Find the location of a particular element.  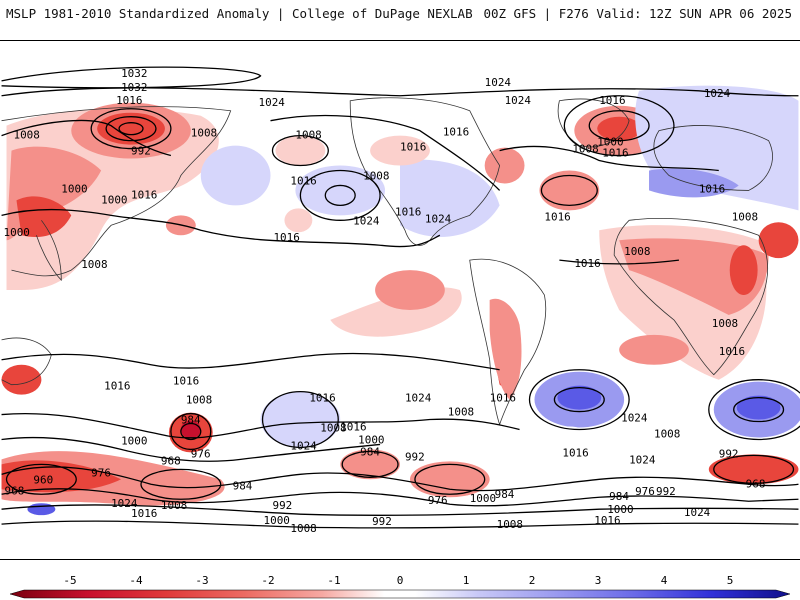

pos-anomaly-spac is located at coordinates (300, 419).